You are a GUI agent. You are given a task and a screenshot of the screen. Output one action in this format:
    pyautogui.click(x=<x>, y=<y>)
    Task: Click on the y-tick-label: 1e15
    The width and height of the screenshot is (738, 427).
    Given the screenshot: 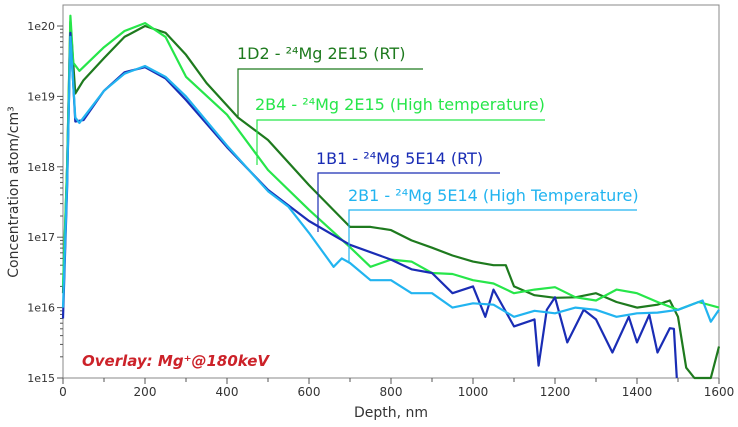 What is the action you would take?
    pyautogui.click(x=41, y=378)
    